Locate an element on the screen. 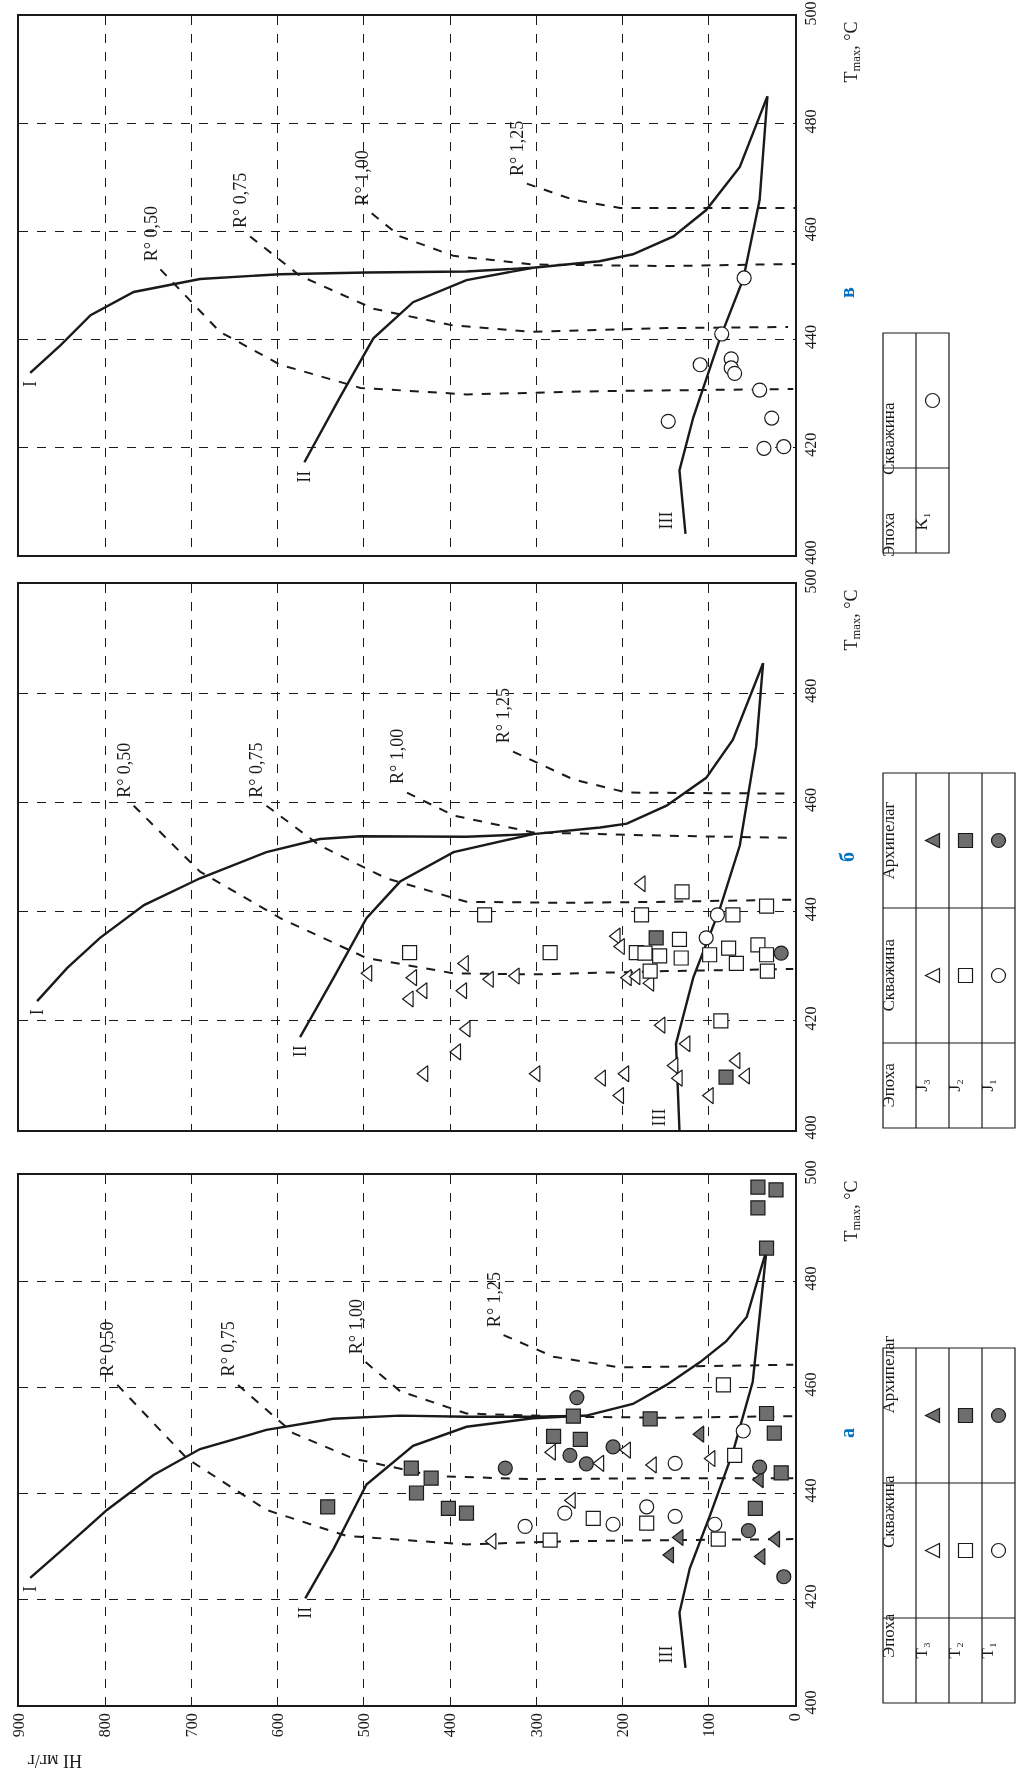  x-tick-label: 300 is located at coordinates (536, 1725).